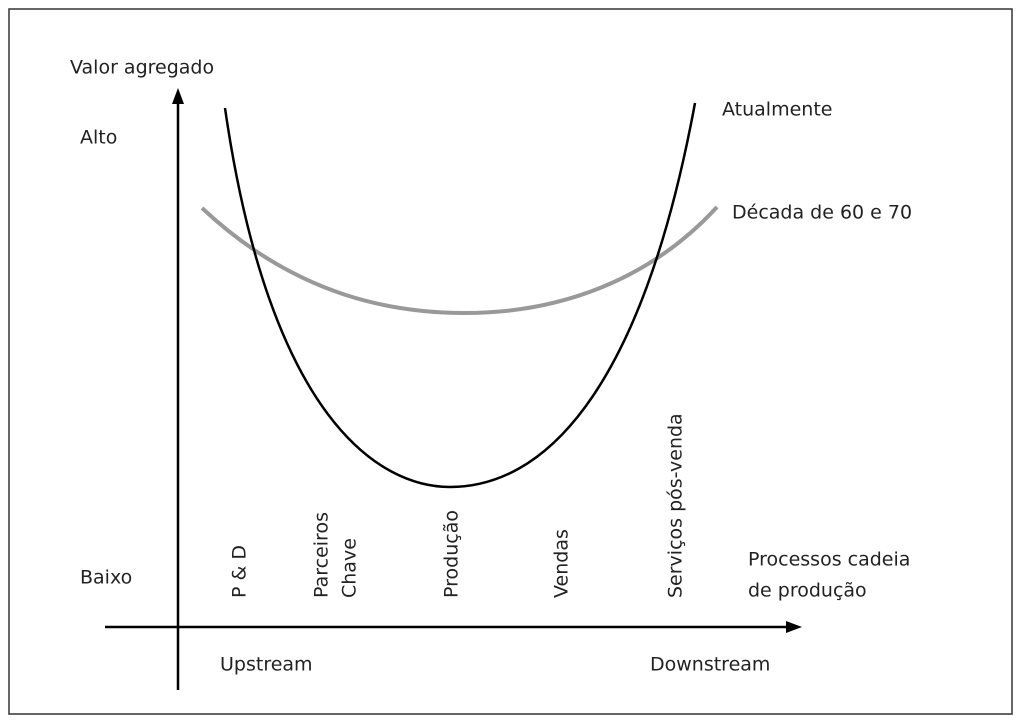  Describe the element at coordinates (322, 555) in the screenshot. I see `stage-label: Parceiros` at that location.